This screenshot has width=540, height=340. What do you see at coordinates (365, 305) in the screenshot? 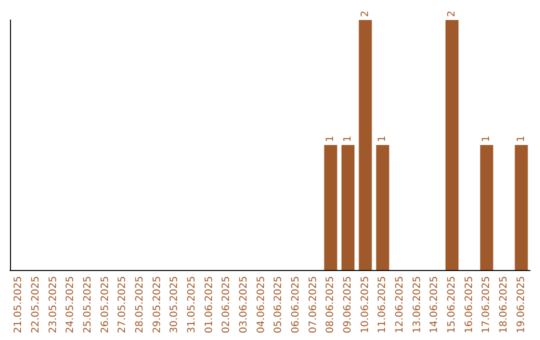
I see `x-tick-label: 10.06.2025` at bounding box center [365, 305].